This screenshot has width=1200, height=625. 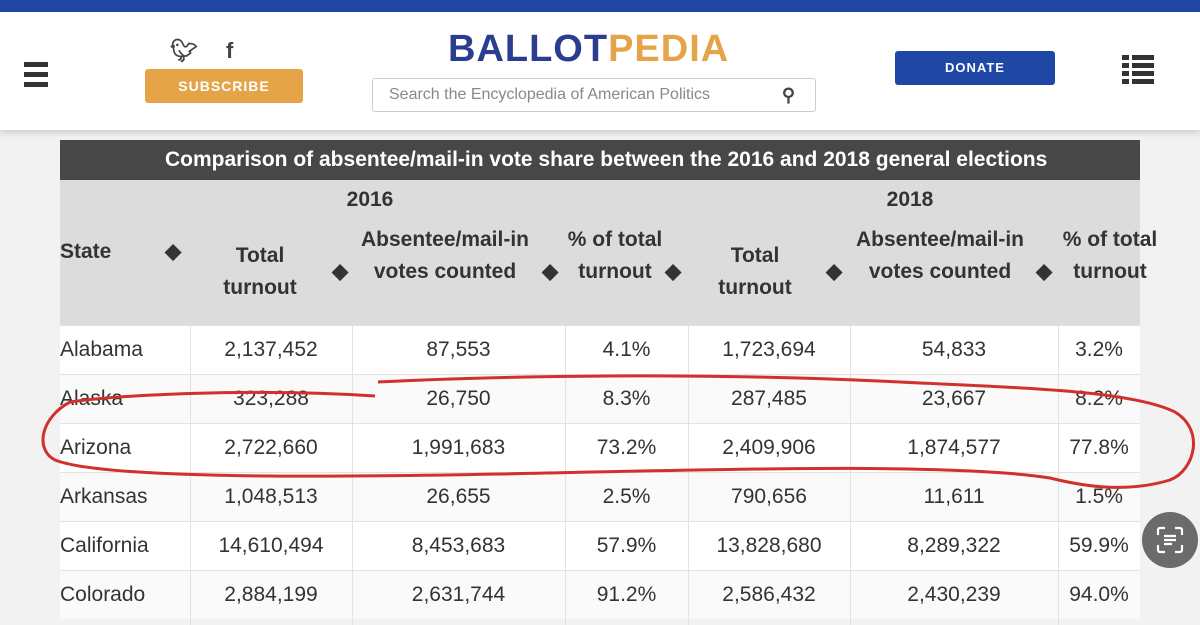 I want to click on col-absentee-2016: Absentee/mail-in votes counted, so click(x=445, y=255).